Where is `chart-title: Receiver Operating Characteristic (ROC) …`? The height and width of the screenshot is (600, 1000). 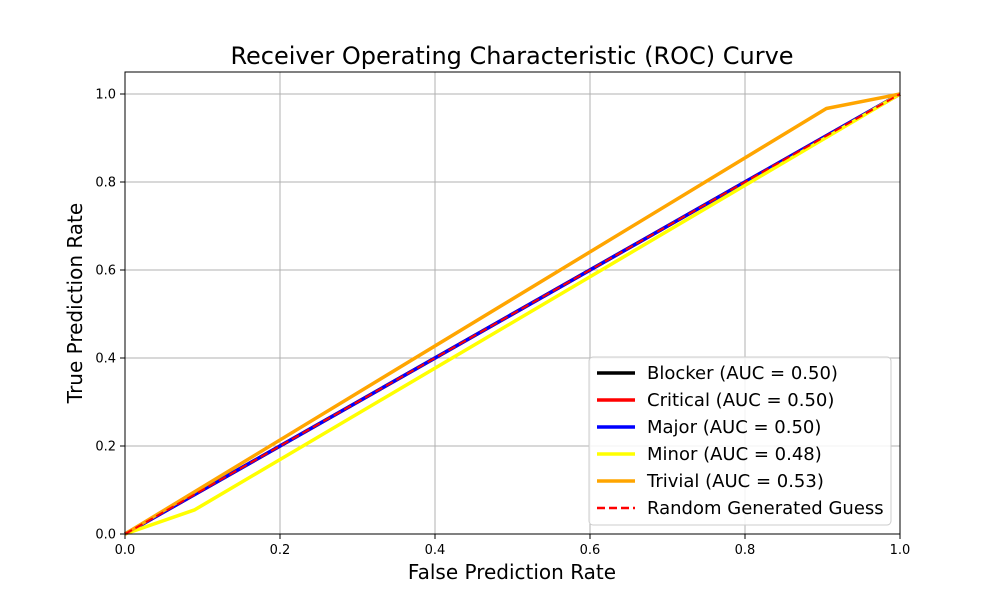 chart-title: Receiver Operating Characteristic (ROC) … is located at coordinates (511, 56).